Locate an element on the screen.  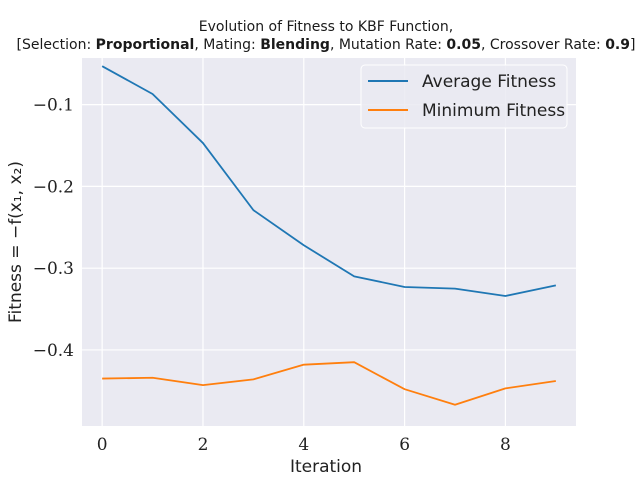
legend: Average Fitness Minimum Fitness is located at coordinates (464, 96).